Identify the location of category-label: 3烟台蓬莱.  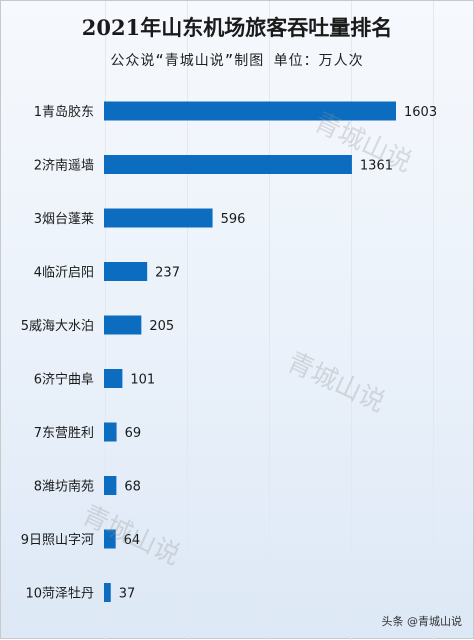
(64, 219).